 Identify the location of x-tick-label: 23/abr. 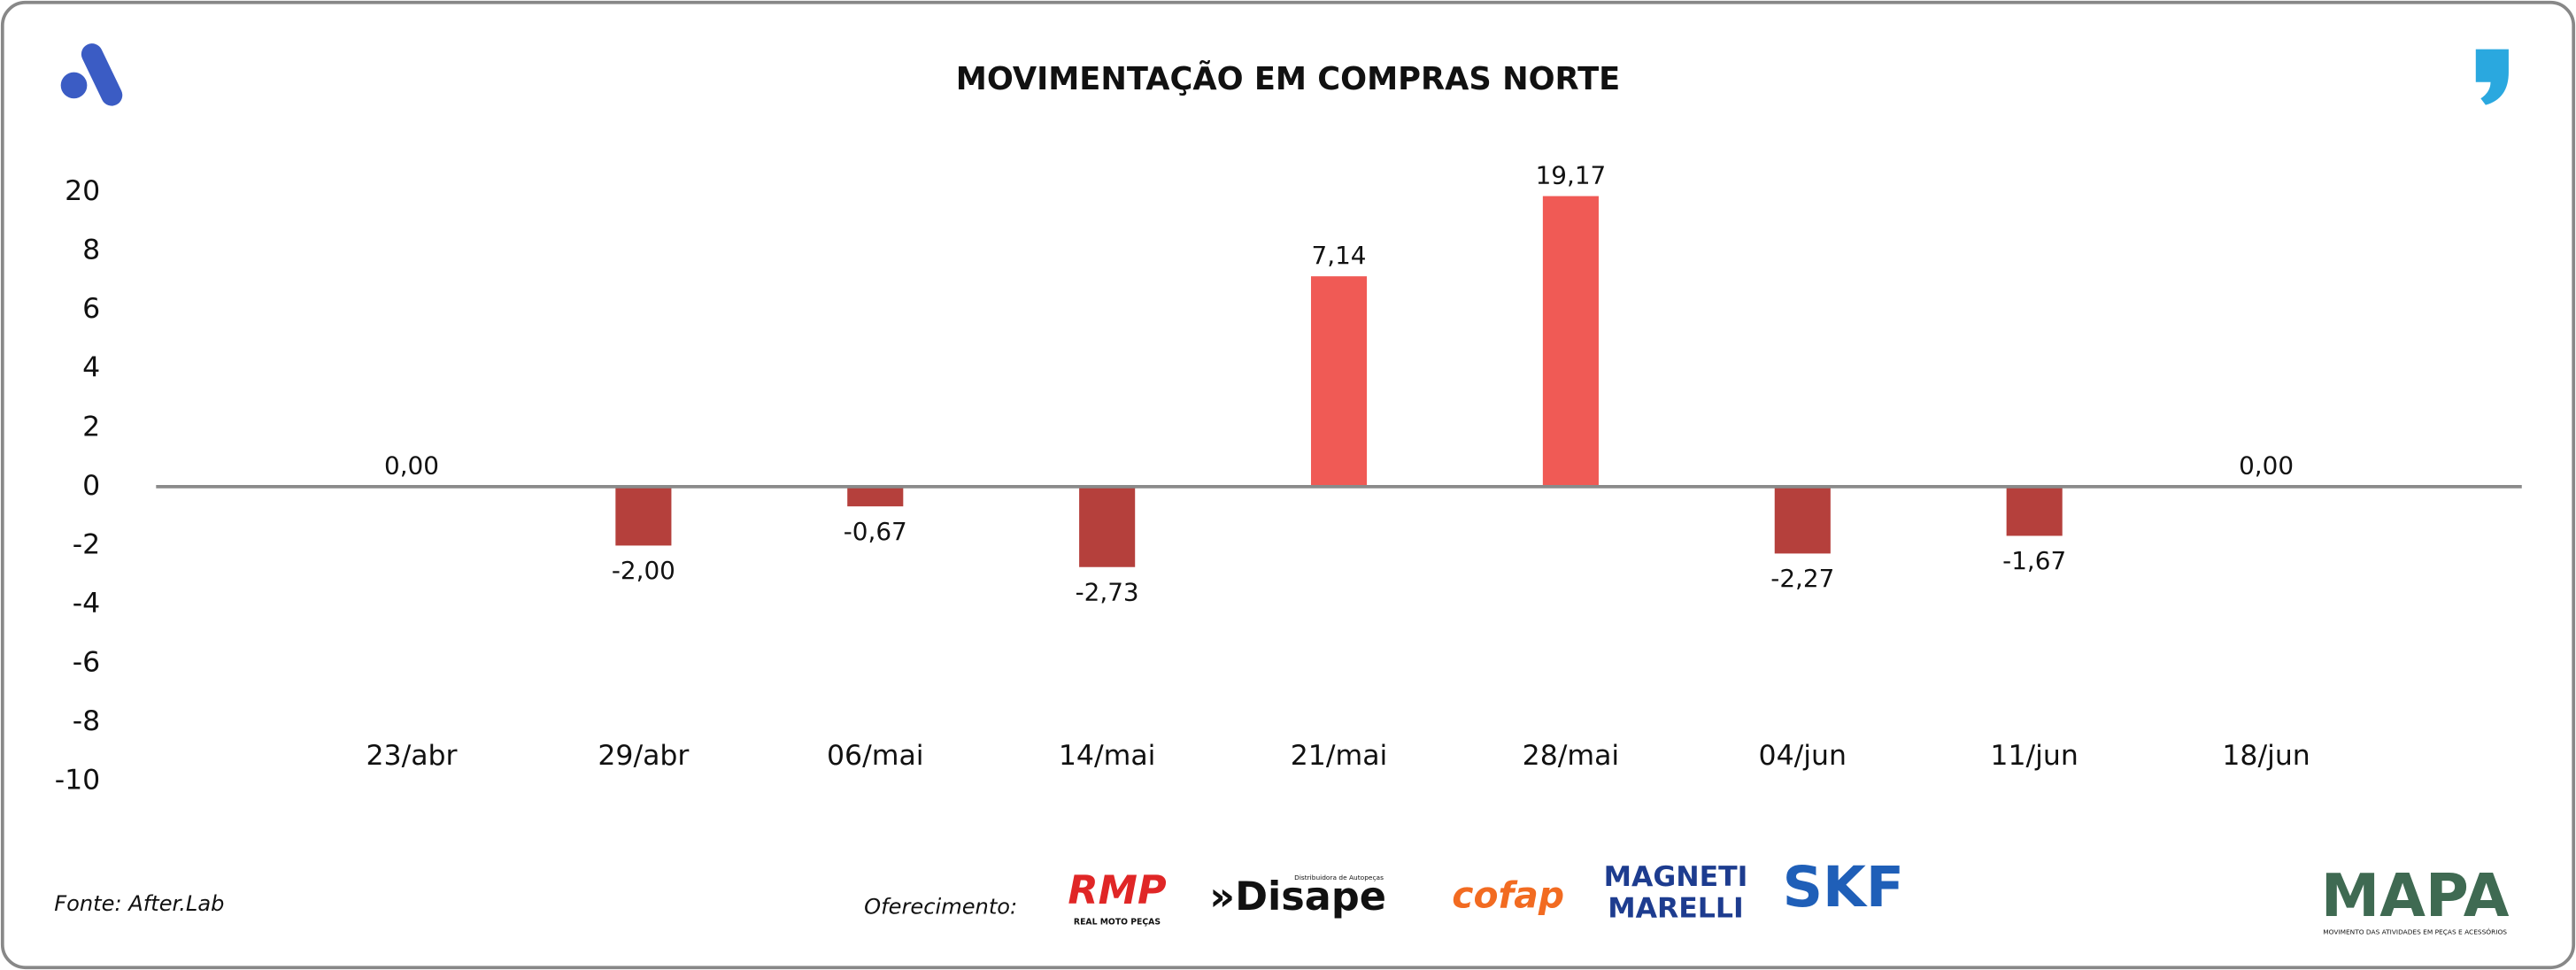
(411, 756).